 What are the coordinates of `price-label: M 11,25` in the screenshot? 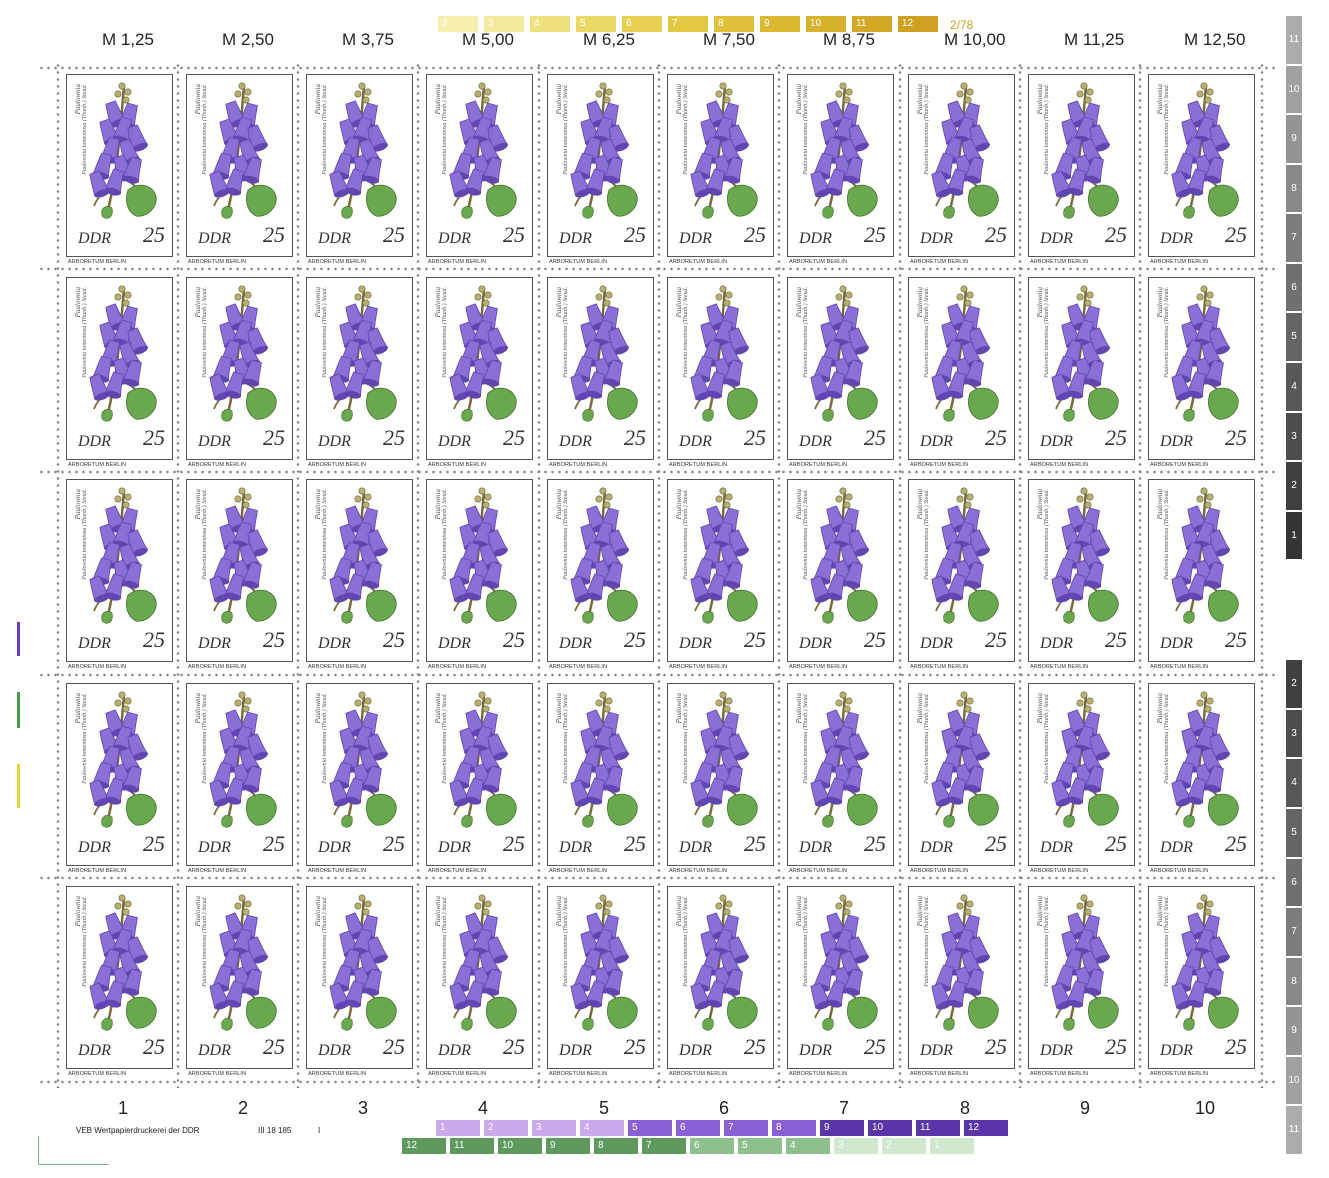 It's located at (1094, 39).